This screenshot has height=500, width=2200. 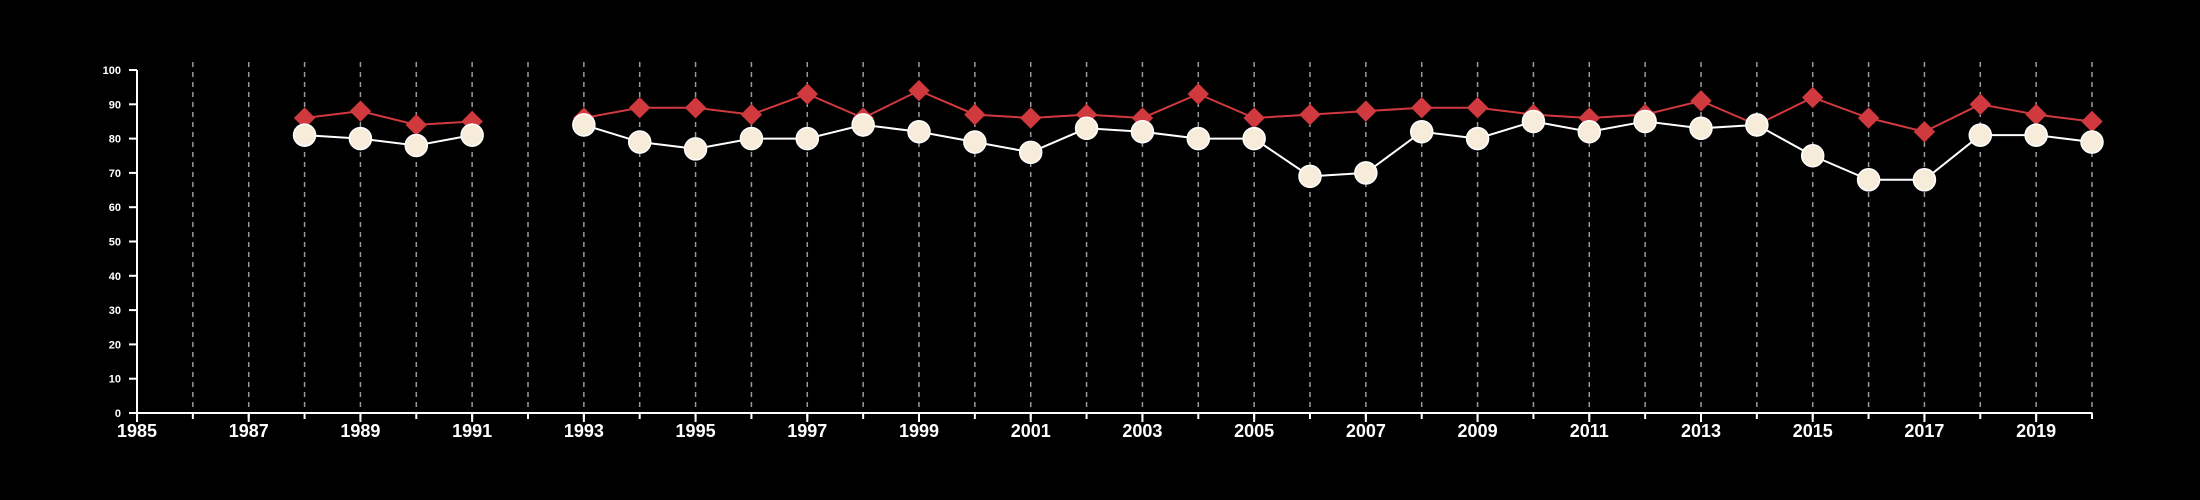 What do you see at coordinates (1701, 431) in the screenshot?
I see `x-tick-label: 2013` at bounding box center [1701, 431].